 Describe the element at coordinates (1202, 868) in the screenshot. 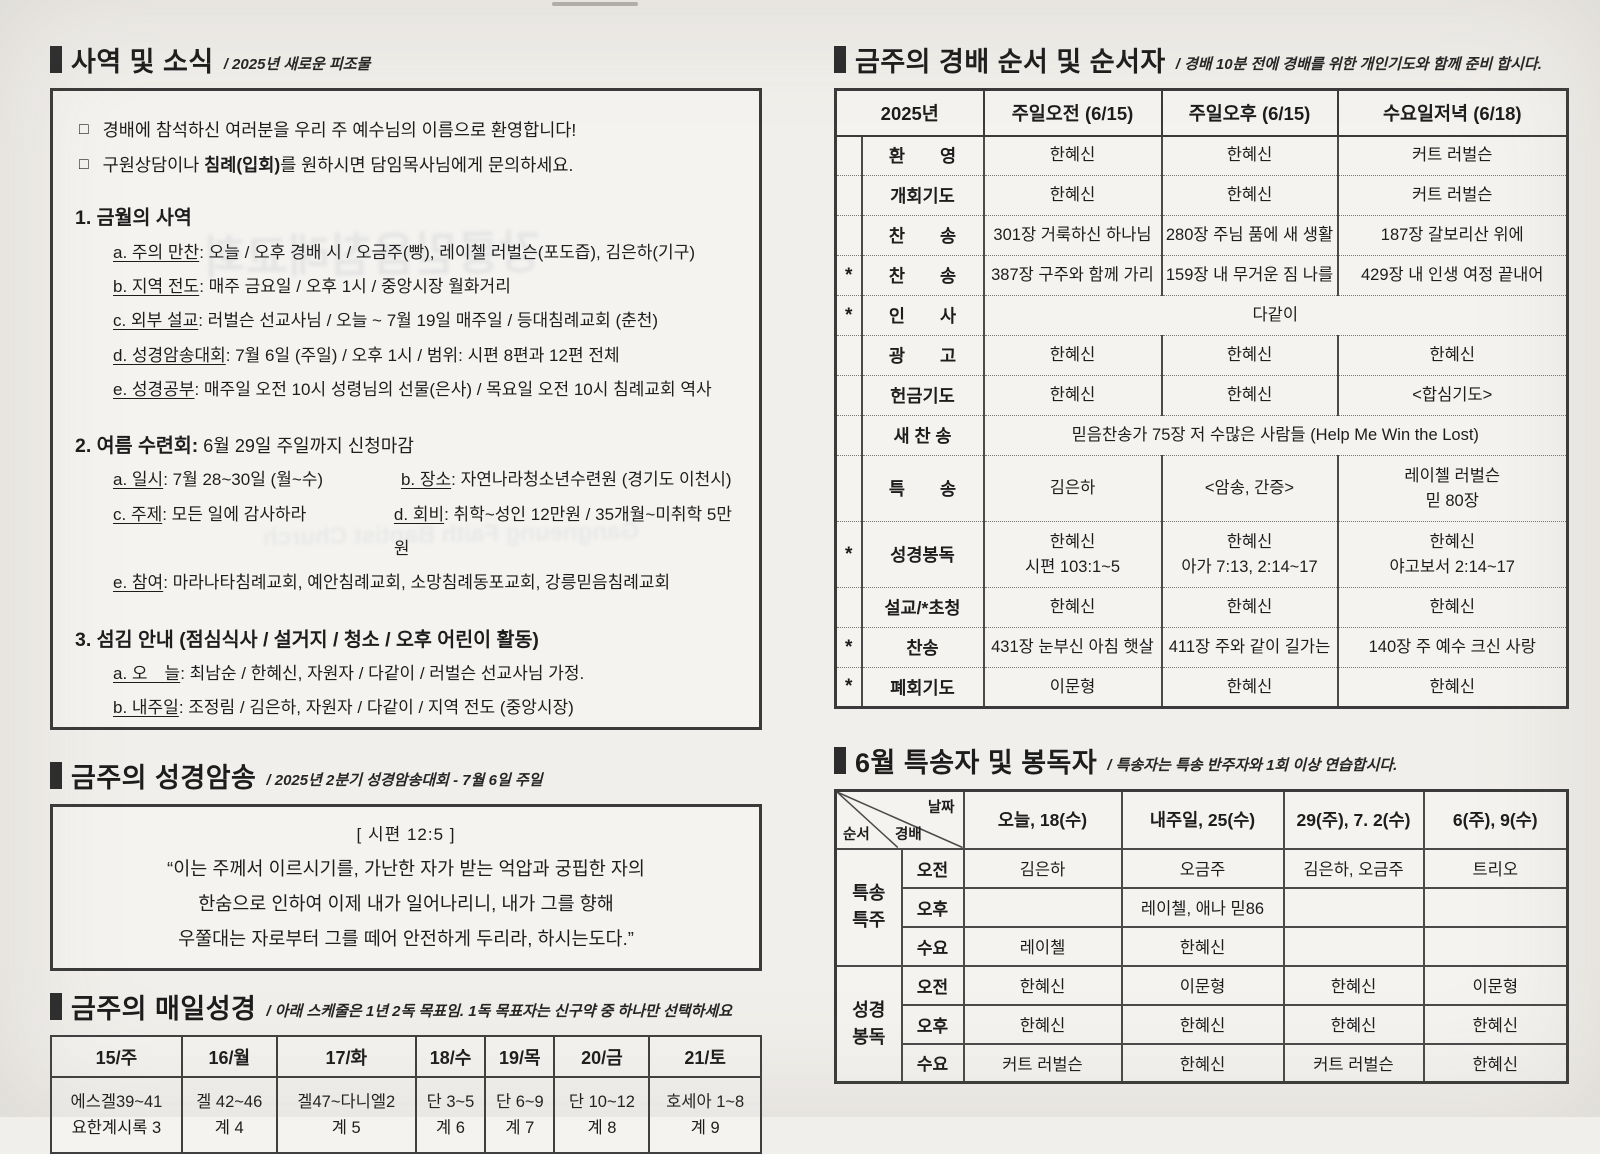

I see `singer-cell: 오금주` at that location.